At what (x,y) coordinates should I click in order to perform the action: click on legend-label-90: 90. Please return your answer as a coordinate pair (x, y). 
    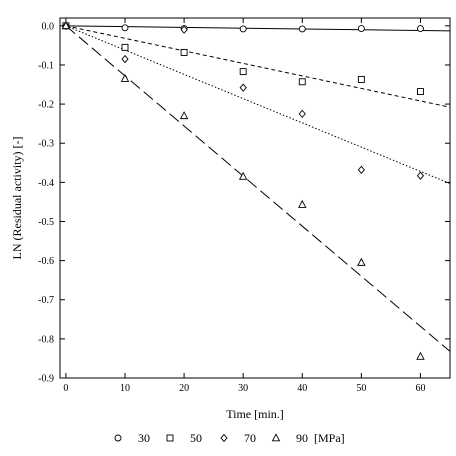
    Looking at the image, I should click on (302, 438).